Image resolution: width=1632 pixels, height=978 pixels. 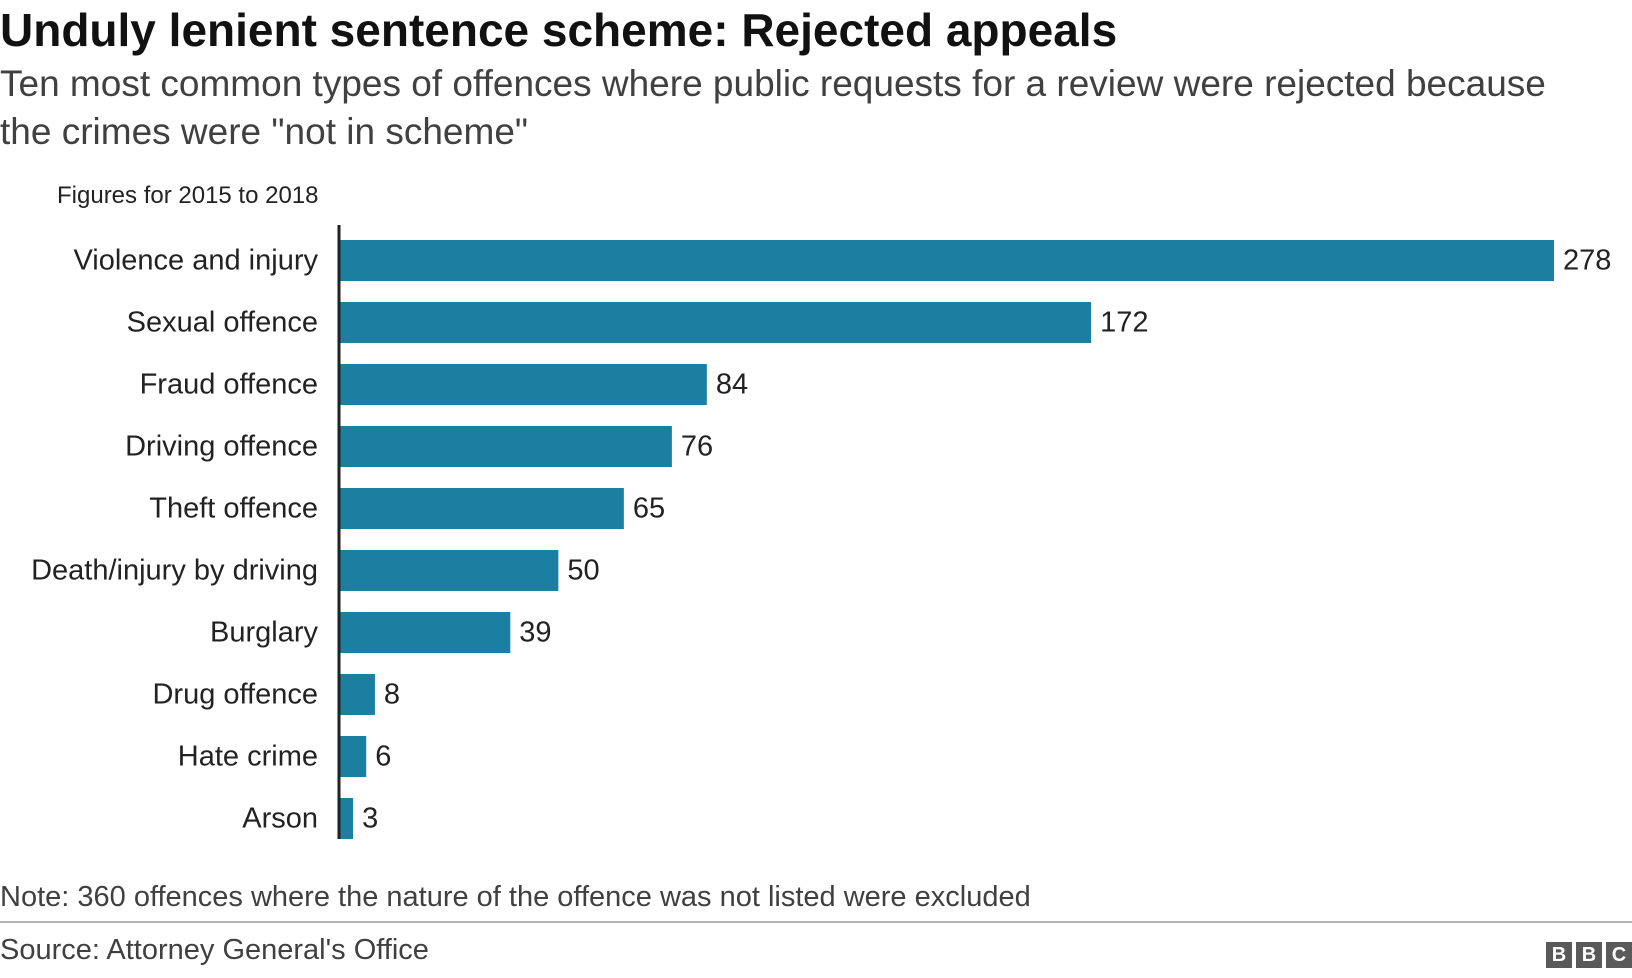 What do you see at coordinates (214, 950) in the screenshot?
I see `source-text: Source: Attorney General's Office` at bounding box center [214, 950].